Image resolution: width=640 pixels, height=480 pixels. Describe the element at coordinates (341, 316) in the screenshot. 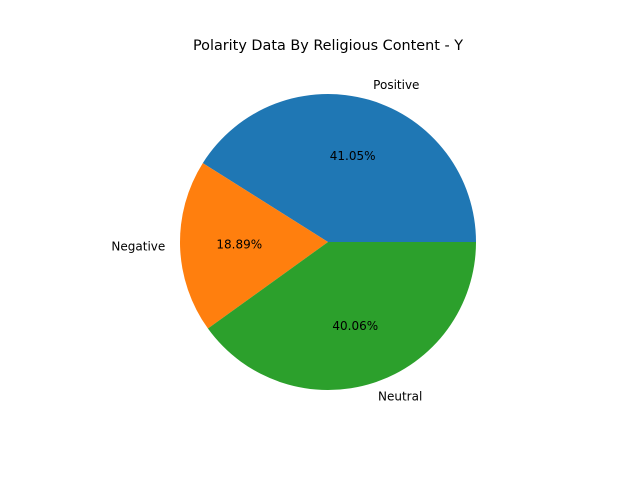

I see `pie-slice-neutral` at that location.